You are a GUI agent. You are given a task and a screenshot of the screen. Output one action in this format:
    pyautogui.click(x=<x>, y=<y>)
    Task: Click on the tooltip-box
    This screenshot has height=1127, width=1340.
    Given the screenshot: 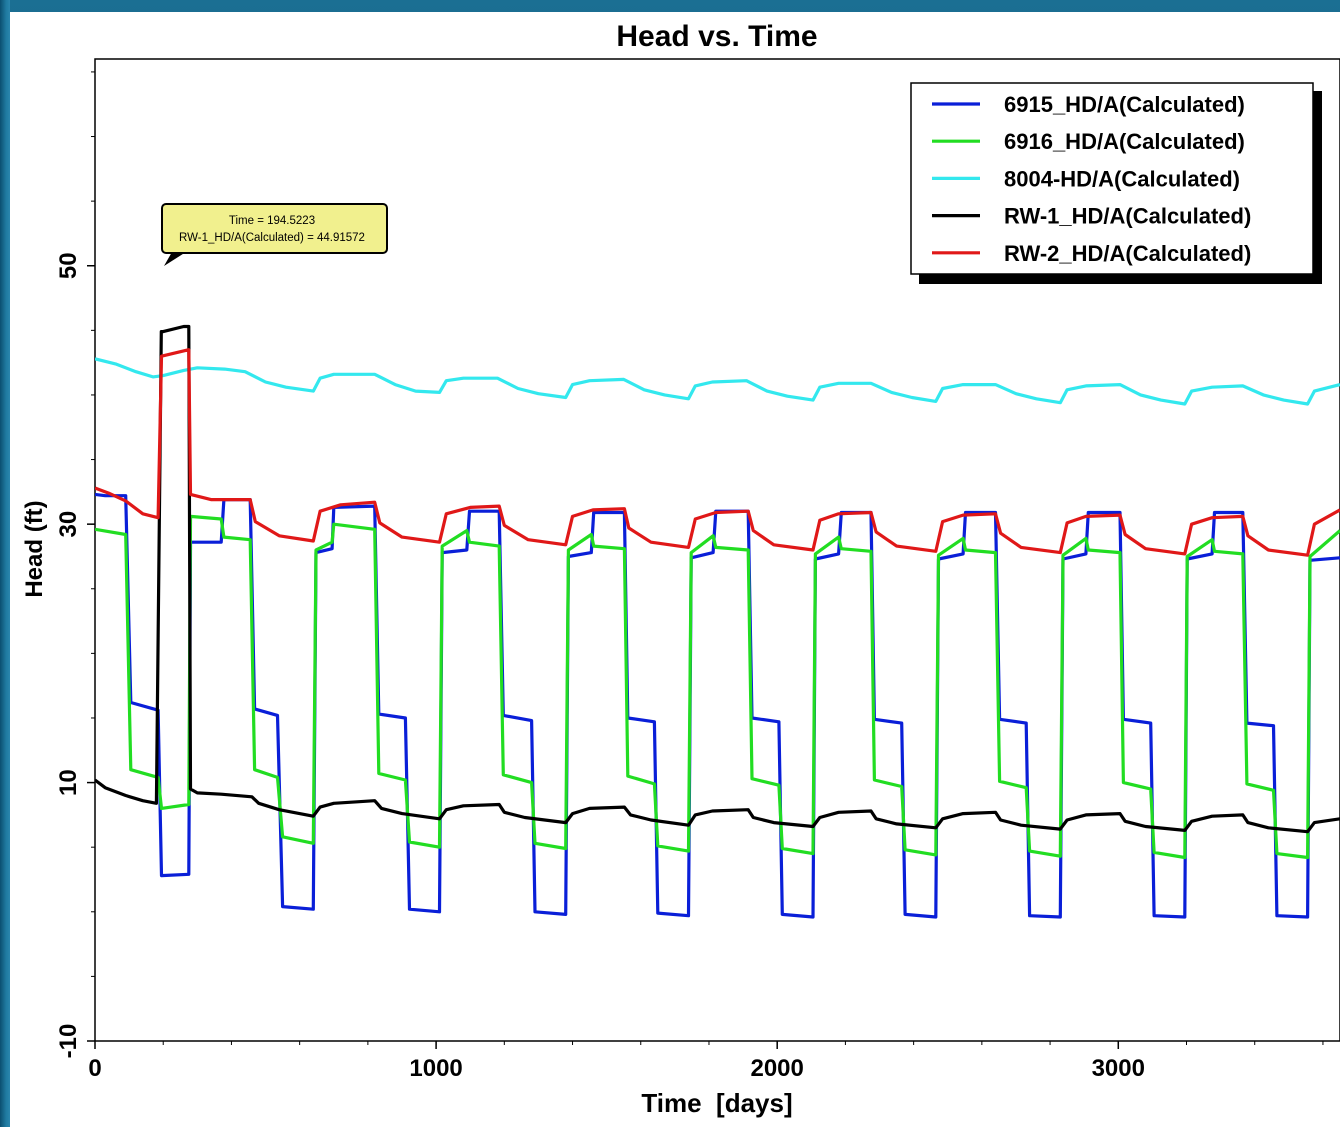 What is the action you would take?
    pyautogui.click(x=274, y=228)
    